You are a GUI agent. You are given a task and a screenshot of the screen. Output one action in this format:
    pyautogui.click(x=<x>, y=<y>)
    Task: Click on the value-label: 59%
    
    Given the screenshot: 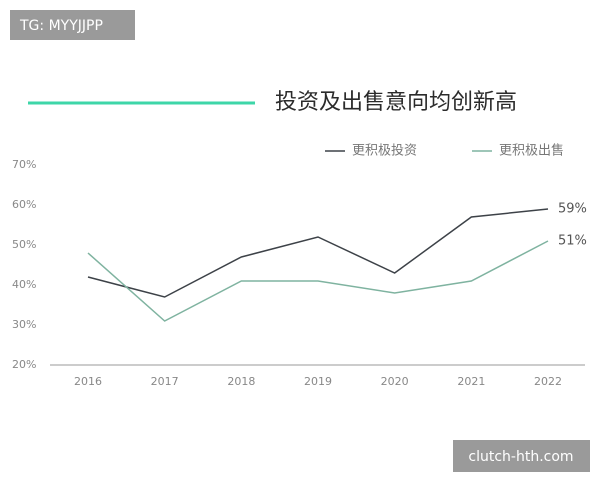 What is the action you would take?
    pyautogui.click(x=572, y=209)
    